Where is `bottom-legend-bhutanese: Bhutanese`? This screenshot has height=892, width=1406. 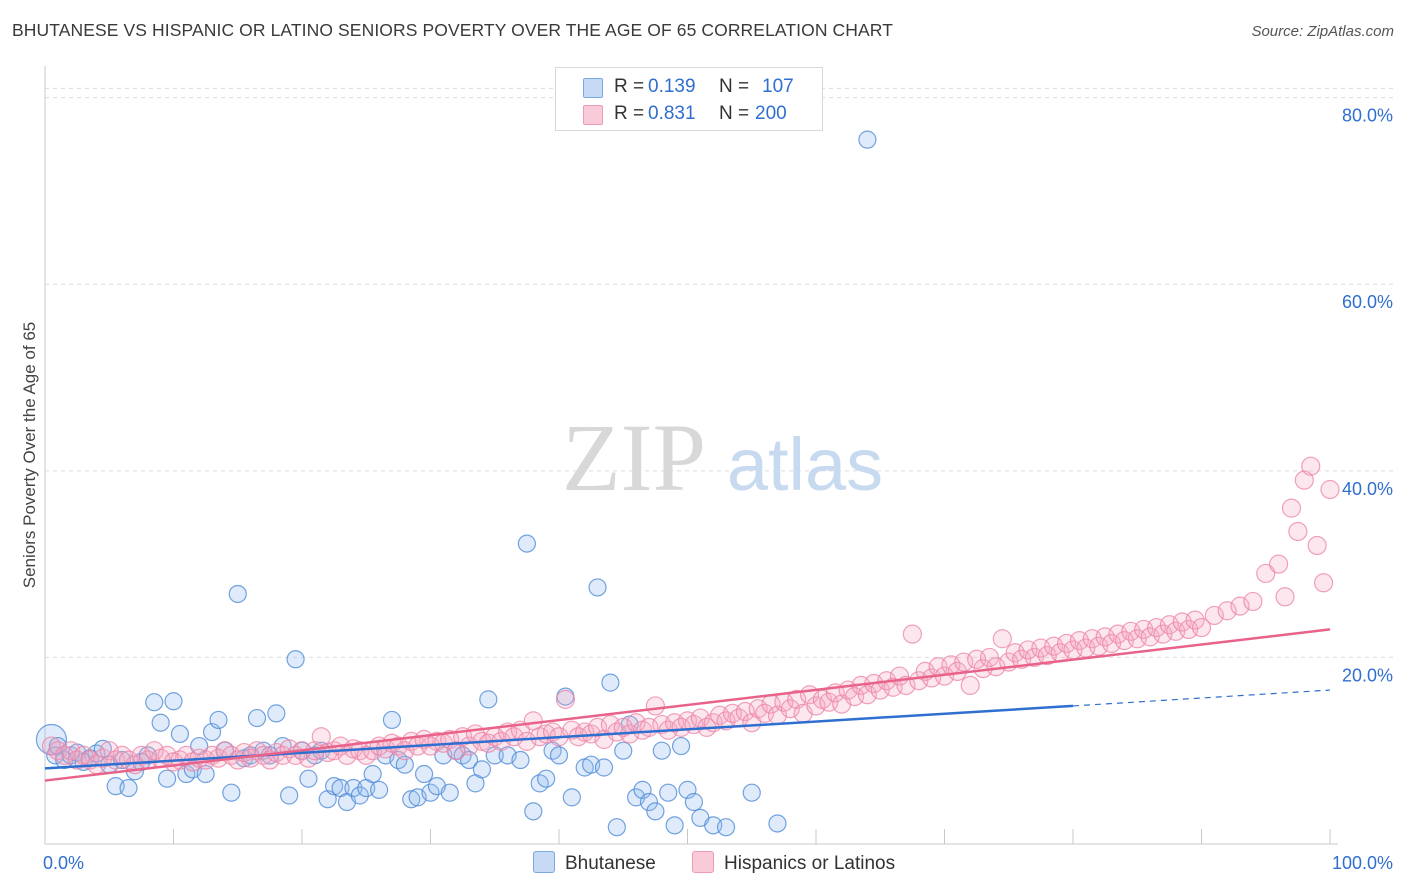
bottom-legend-bhutanese: Bhutanese is located at coordinates (594, 863).